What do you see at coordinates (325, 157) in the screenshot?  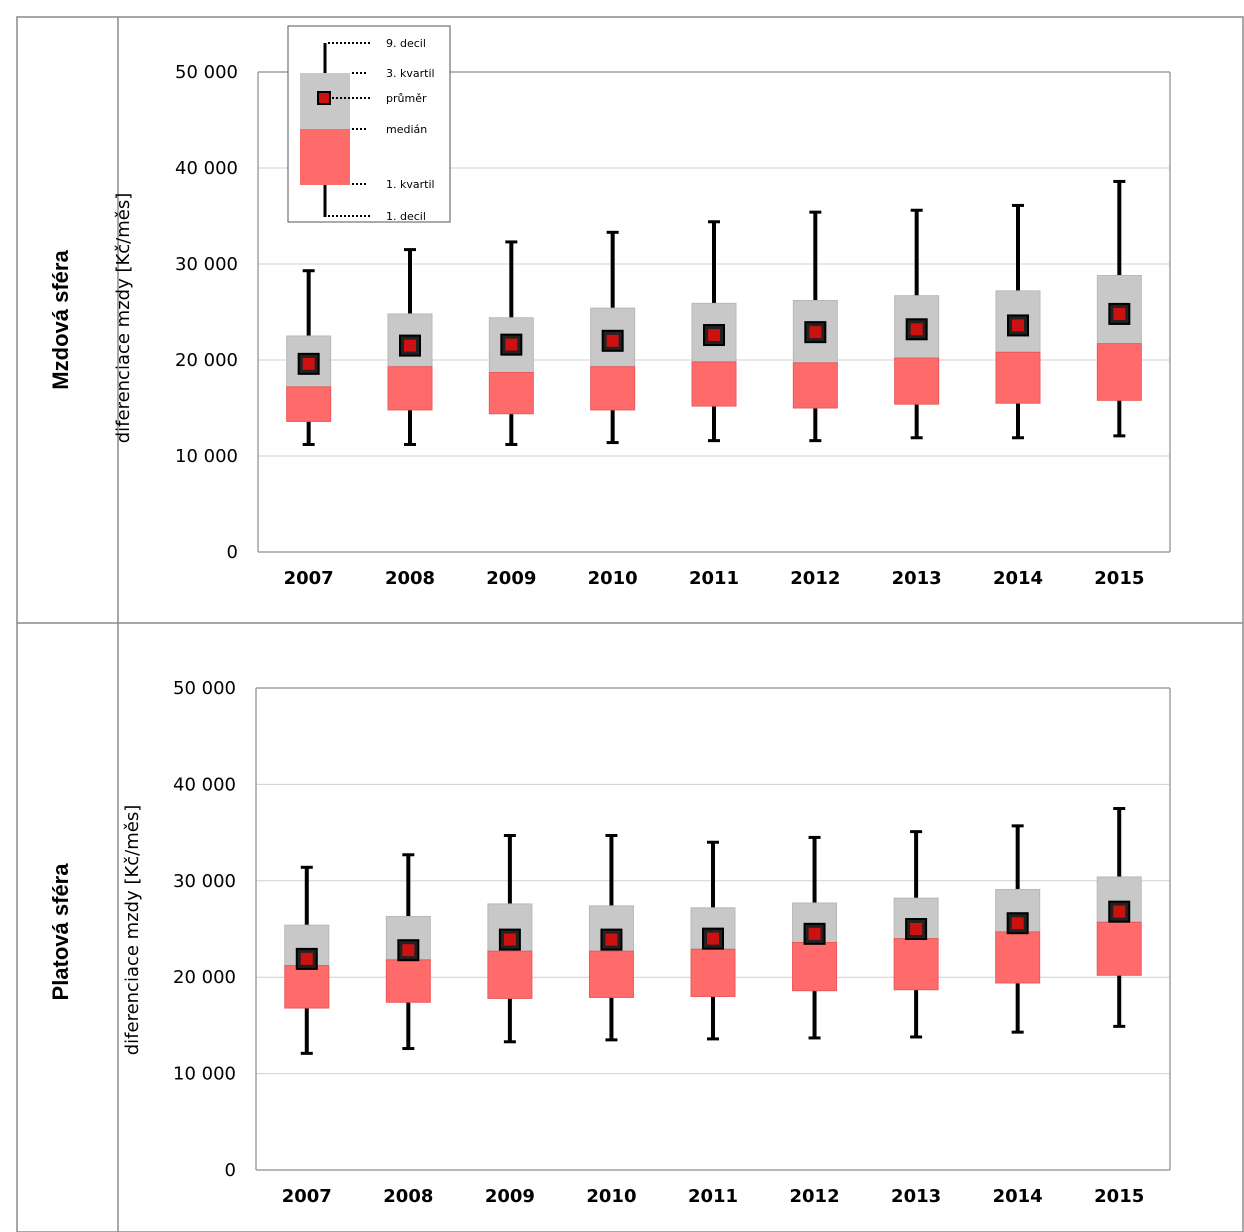 I see `legend-lower-box` at bounding box center [325, 157].